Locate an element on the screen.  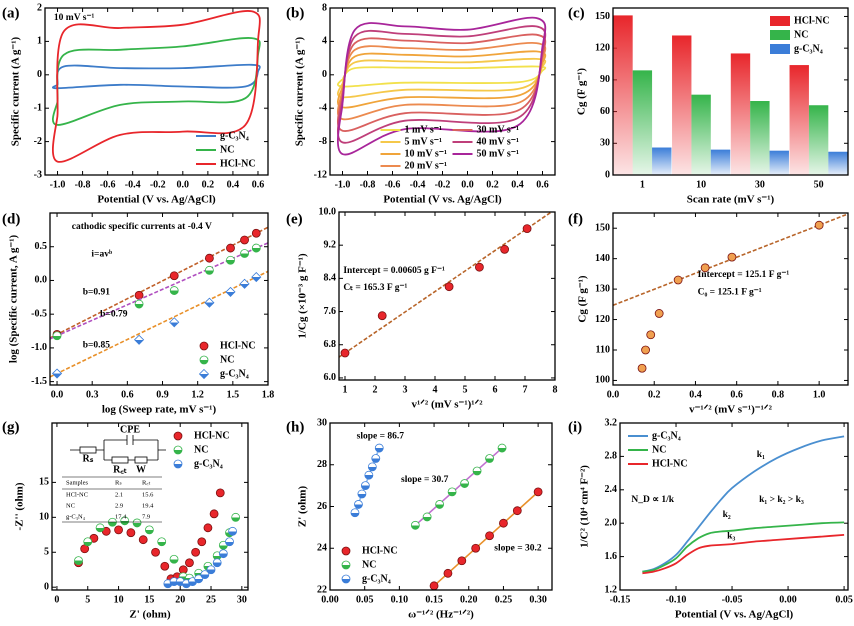
legend: HCl-NC NC g-C₃N₄ is located at coordinates (227, 359).